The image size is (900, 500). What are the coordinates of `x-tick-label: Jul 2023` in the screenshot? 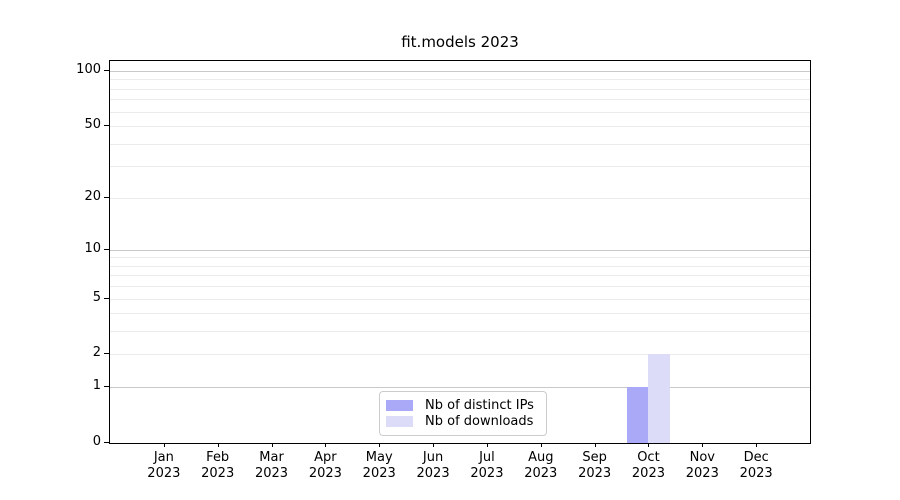 It's located at (487, 465).